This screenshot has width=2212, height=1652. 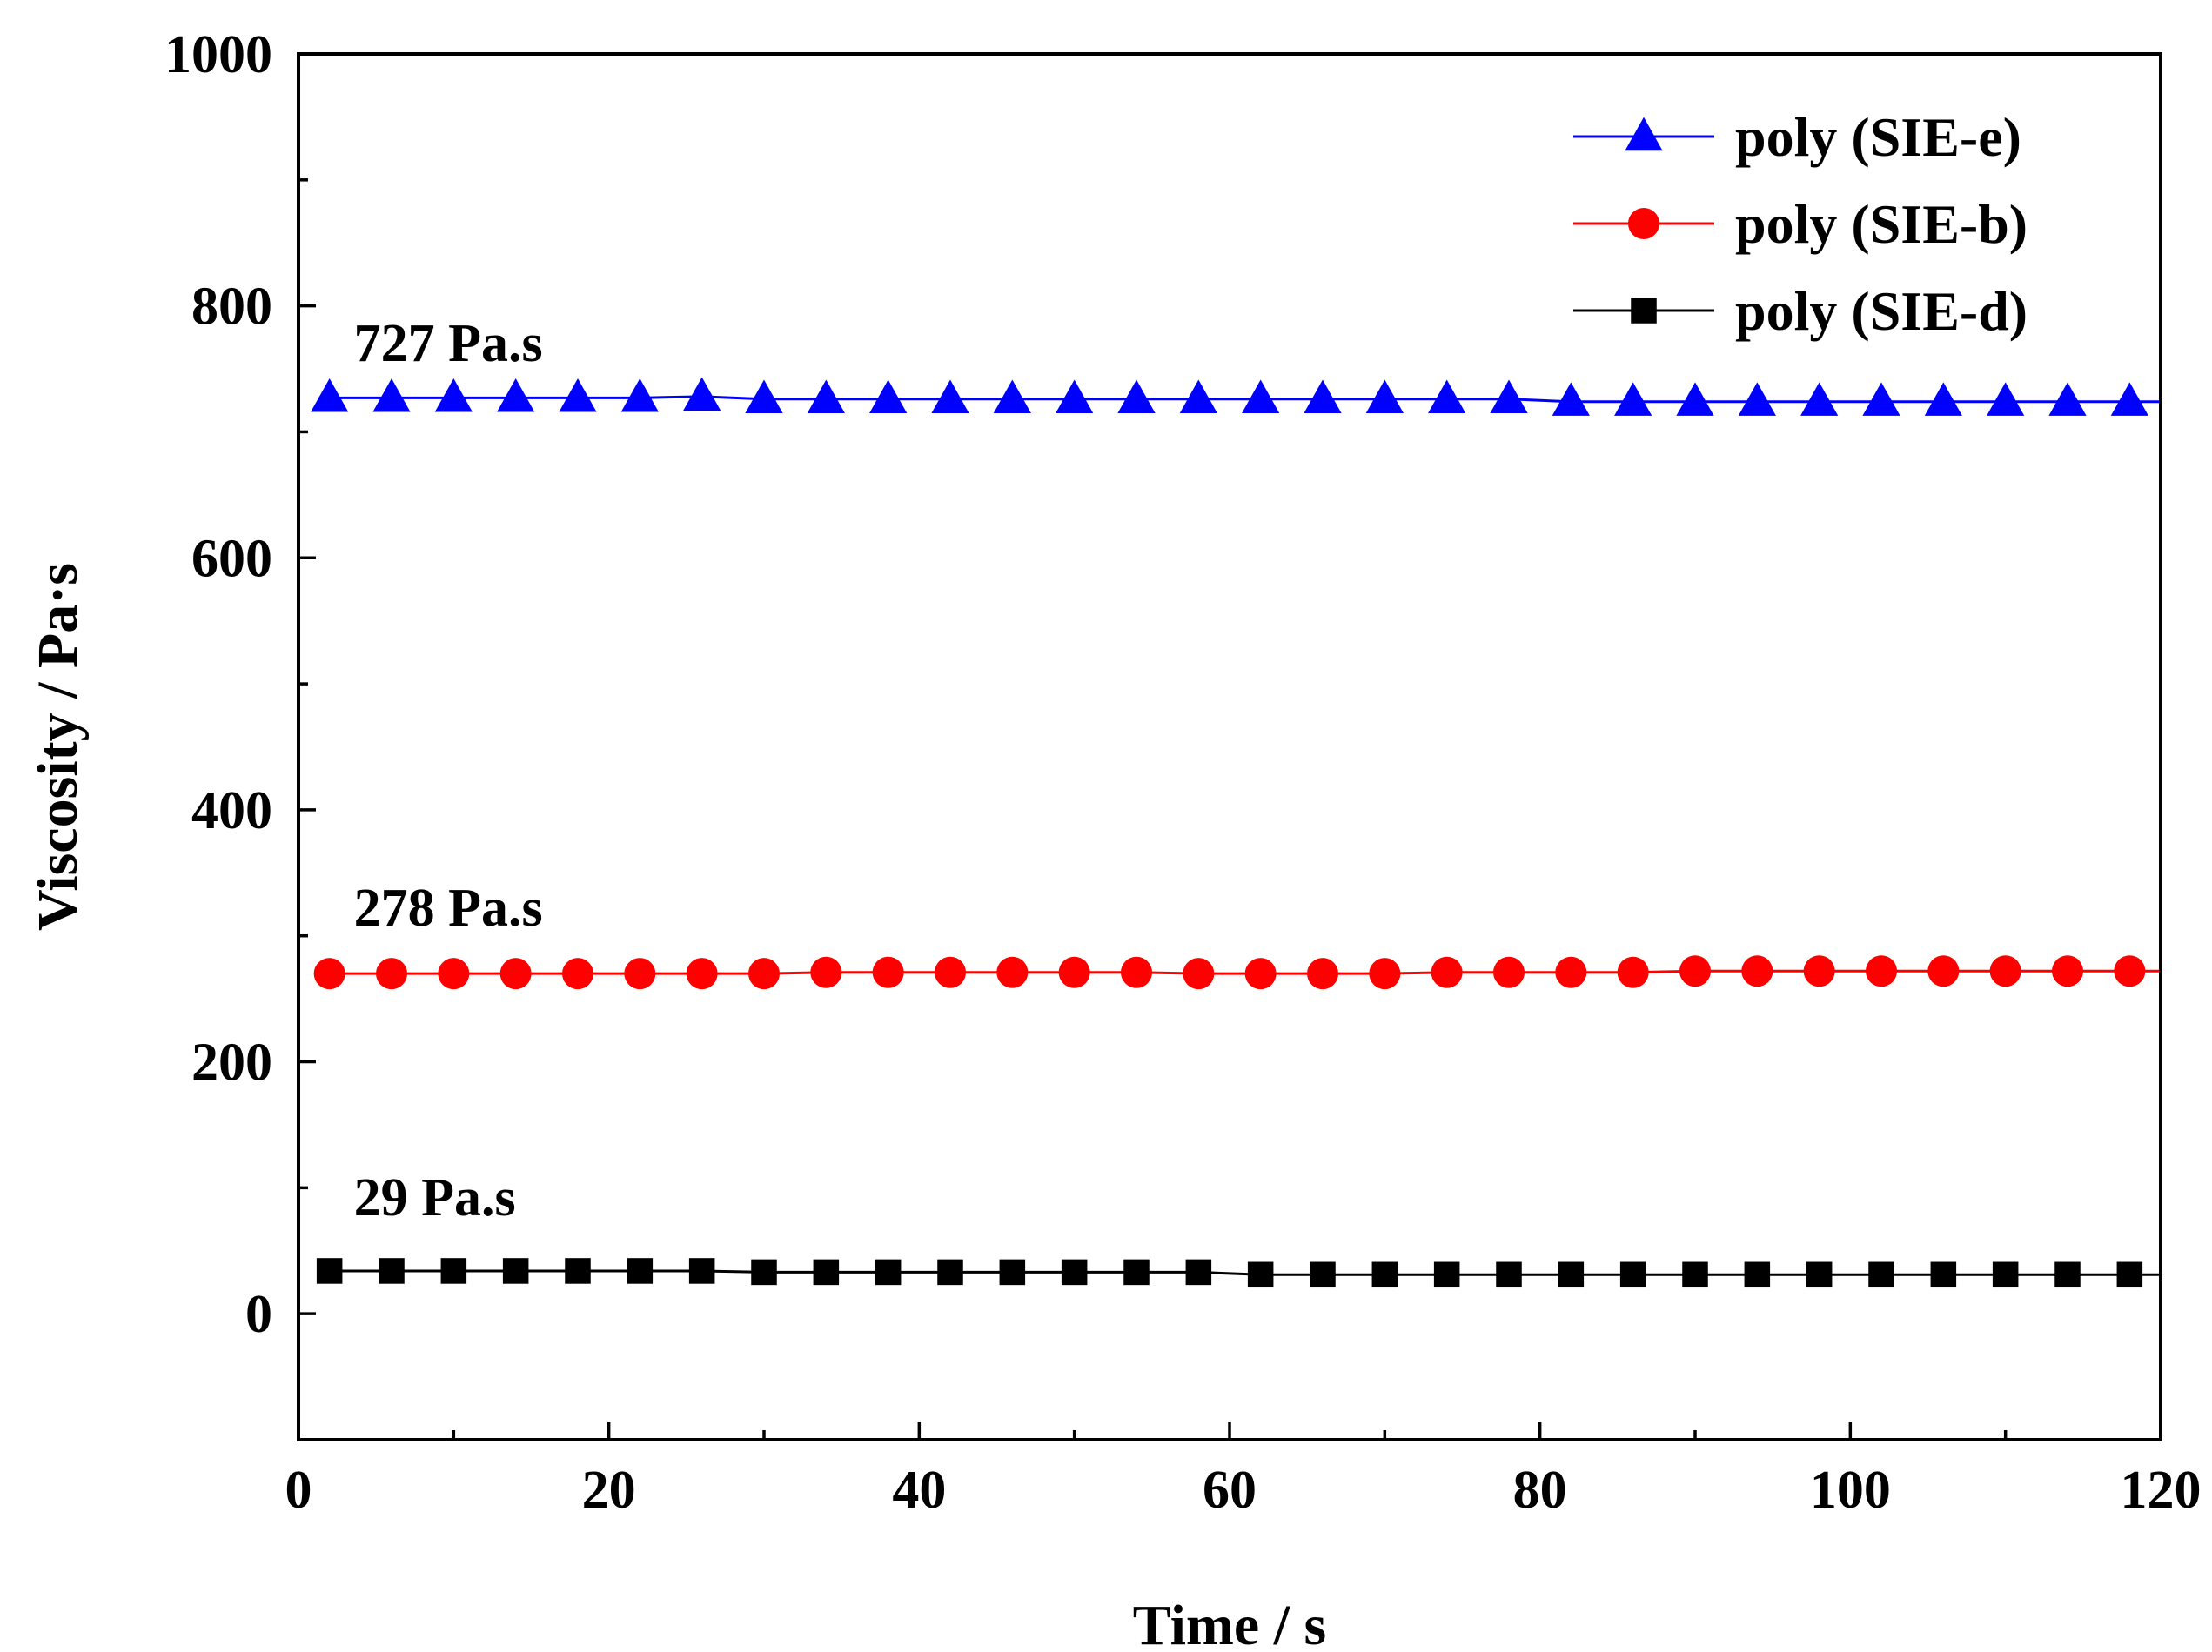 What do you see at coordinates (448, 343) in the screenshot?
I see `value-annotation: 727 Pa.s` at bounding box center [448, 343].